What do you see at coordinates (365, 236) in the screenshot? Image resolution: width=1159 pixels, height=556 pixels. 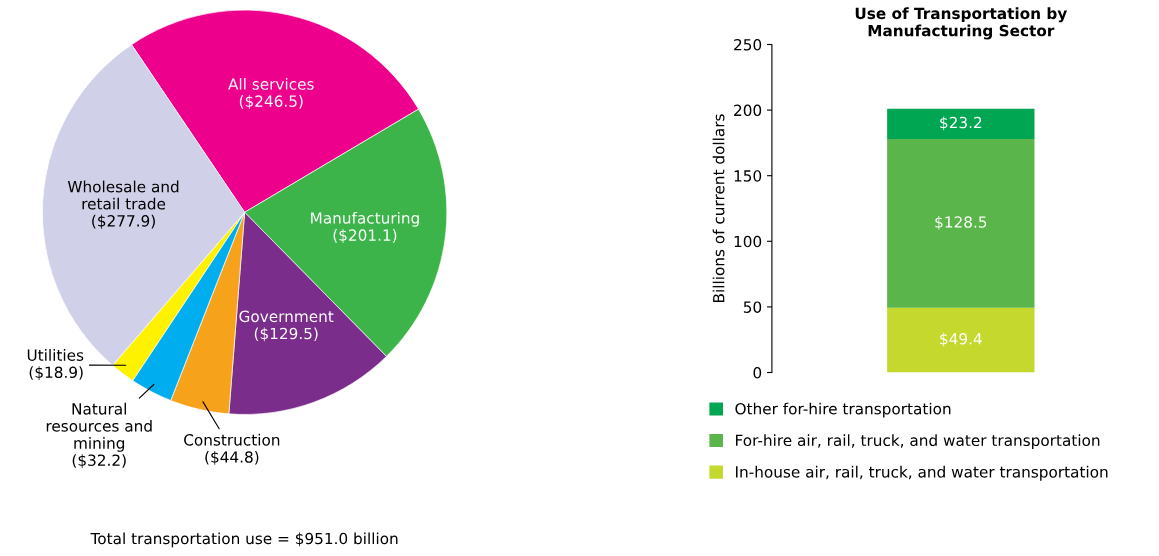 I see `data-label: ($201.1)` at bounding box center [365, 236].